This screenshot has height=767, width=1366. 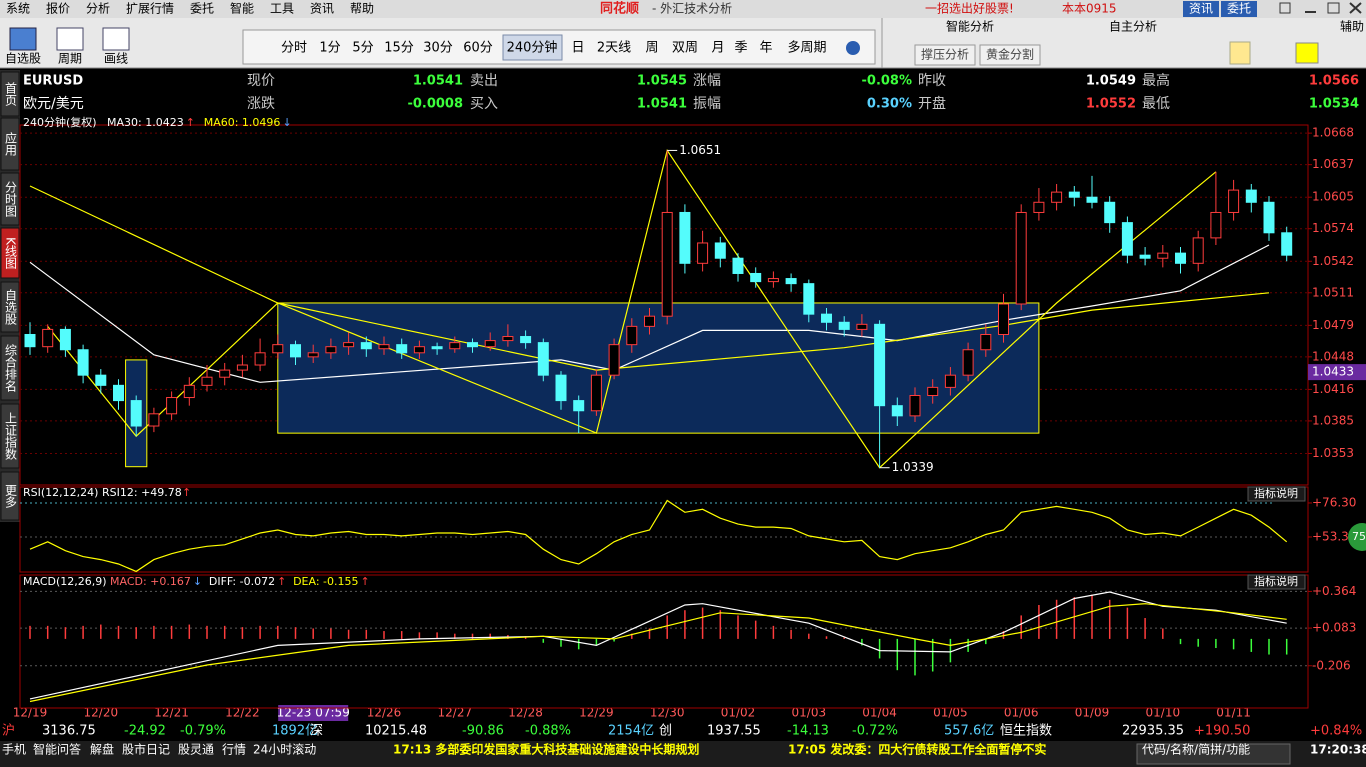 I want to click on quote-label: 振幅, so click(x=707, y=104).